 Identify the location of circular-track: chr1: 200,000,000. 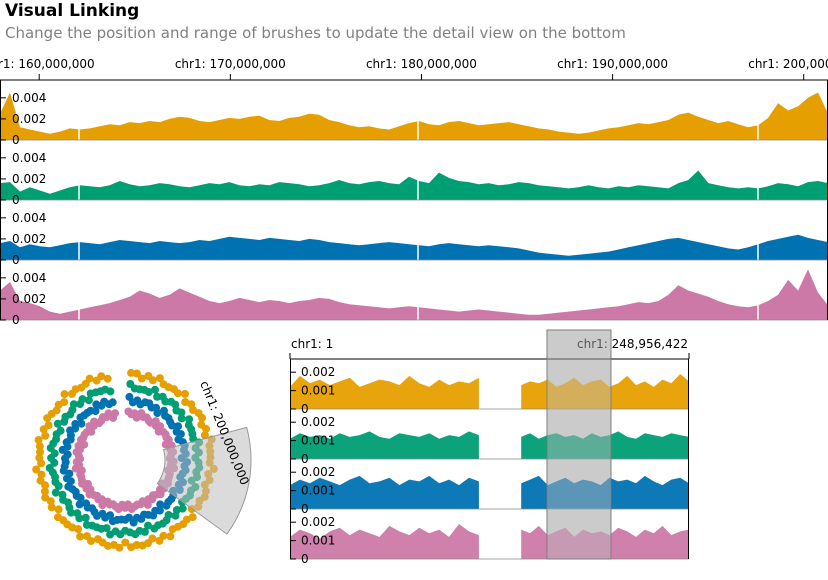
(142, 460).